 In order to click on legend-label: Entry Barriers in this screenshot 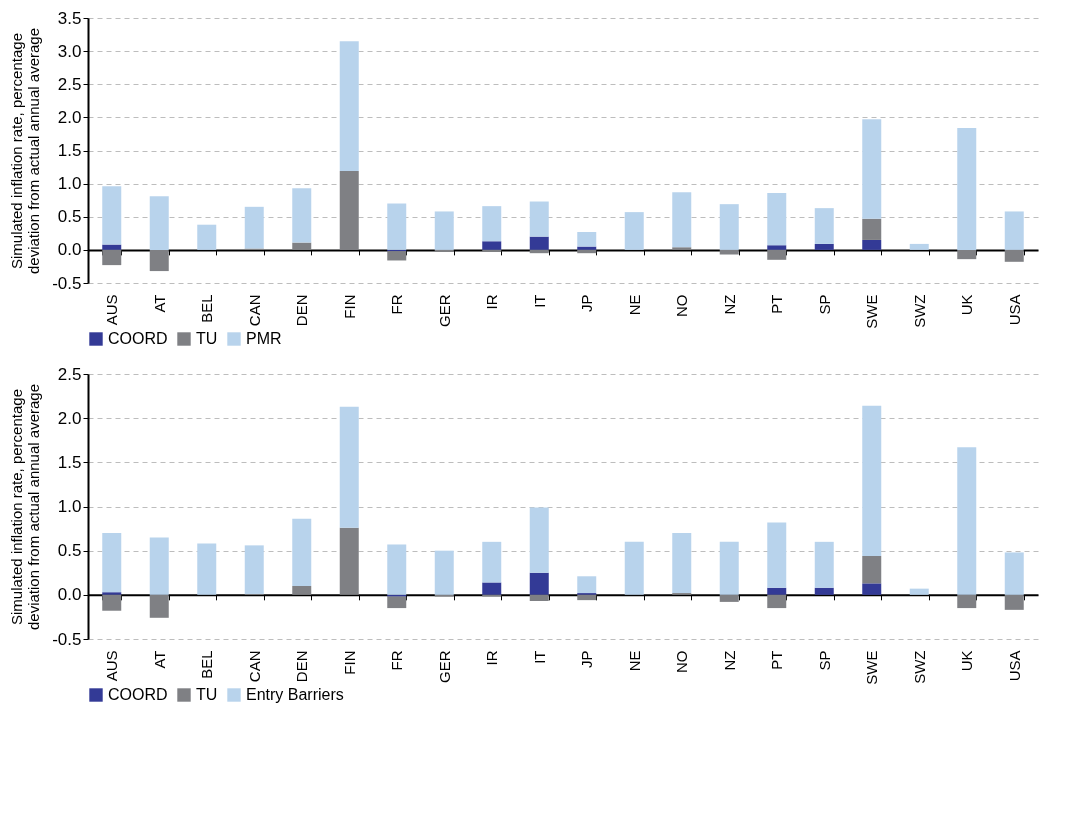, I will do `click(295, 694)`.